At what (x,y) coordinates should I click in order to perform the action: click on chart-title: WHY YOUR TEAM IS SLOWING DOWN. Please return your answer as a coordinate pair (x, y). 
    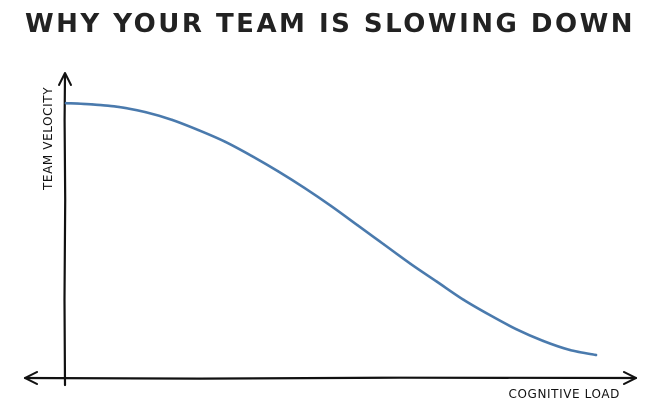
    Looking at the image, I should click on (330, 24).